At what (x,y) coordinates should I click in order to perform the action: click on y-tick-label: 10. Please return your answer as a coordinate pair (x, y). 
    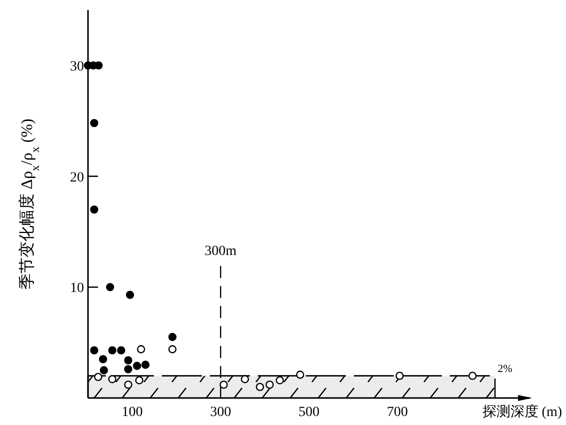
    Looking at the image, I should click on (77, 288).